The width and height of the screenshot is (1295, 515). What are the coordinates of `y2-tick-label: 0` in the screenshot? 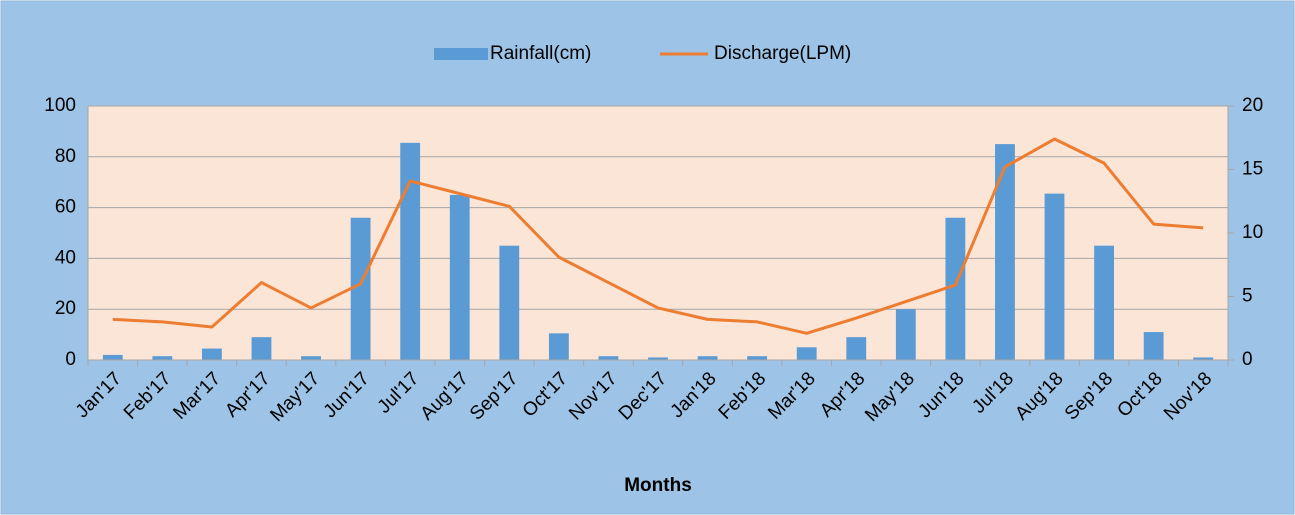 It's located at (1247, 359).